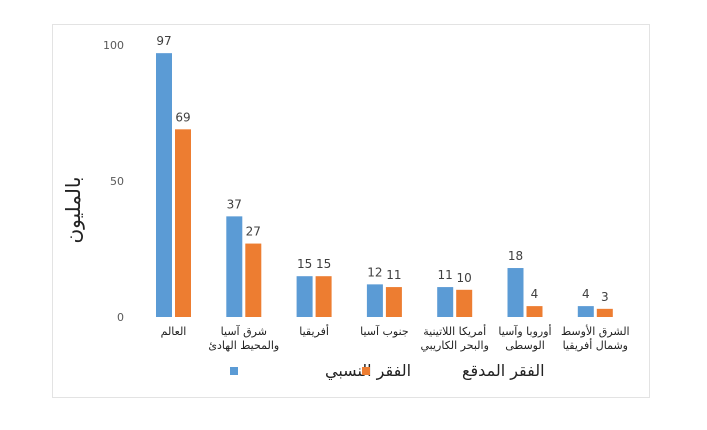 The height and width of the screenshot is (430, 707). I want to click on data-label: 97, so click(163, 41).